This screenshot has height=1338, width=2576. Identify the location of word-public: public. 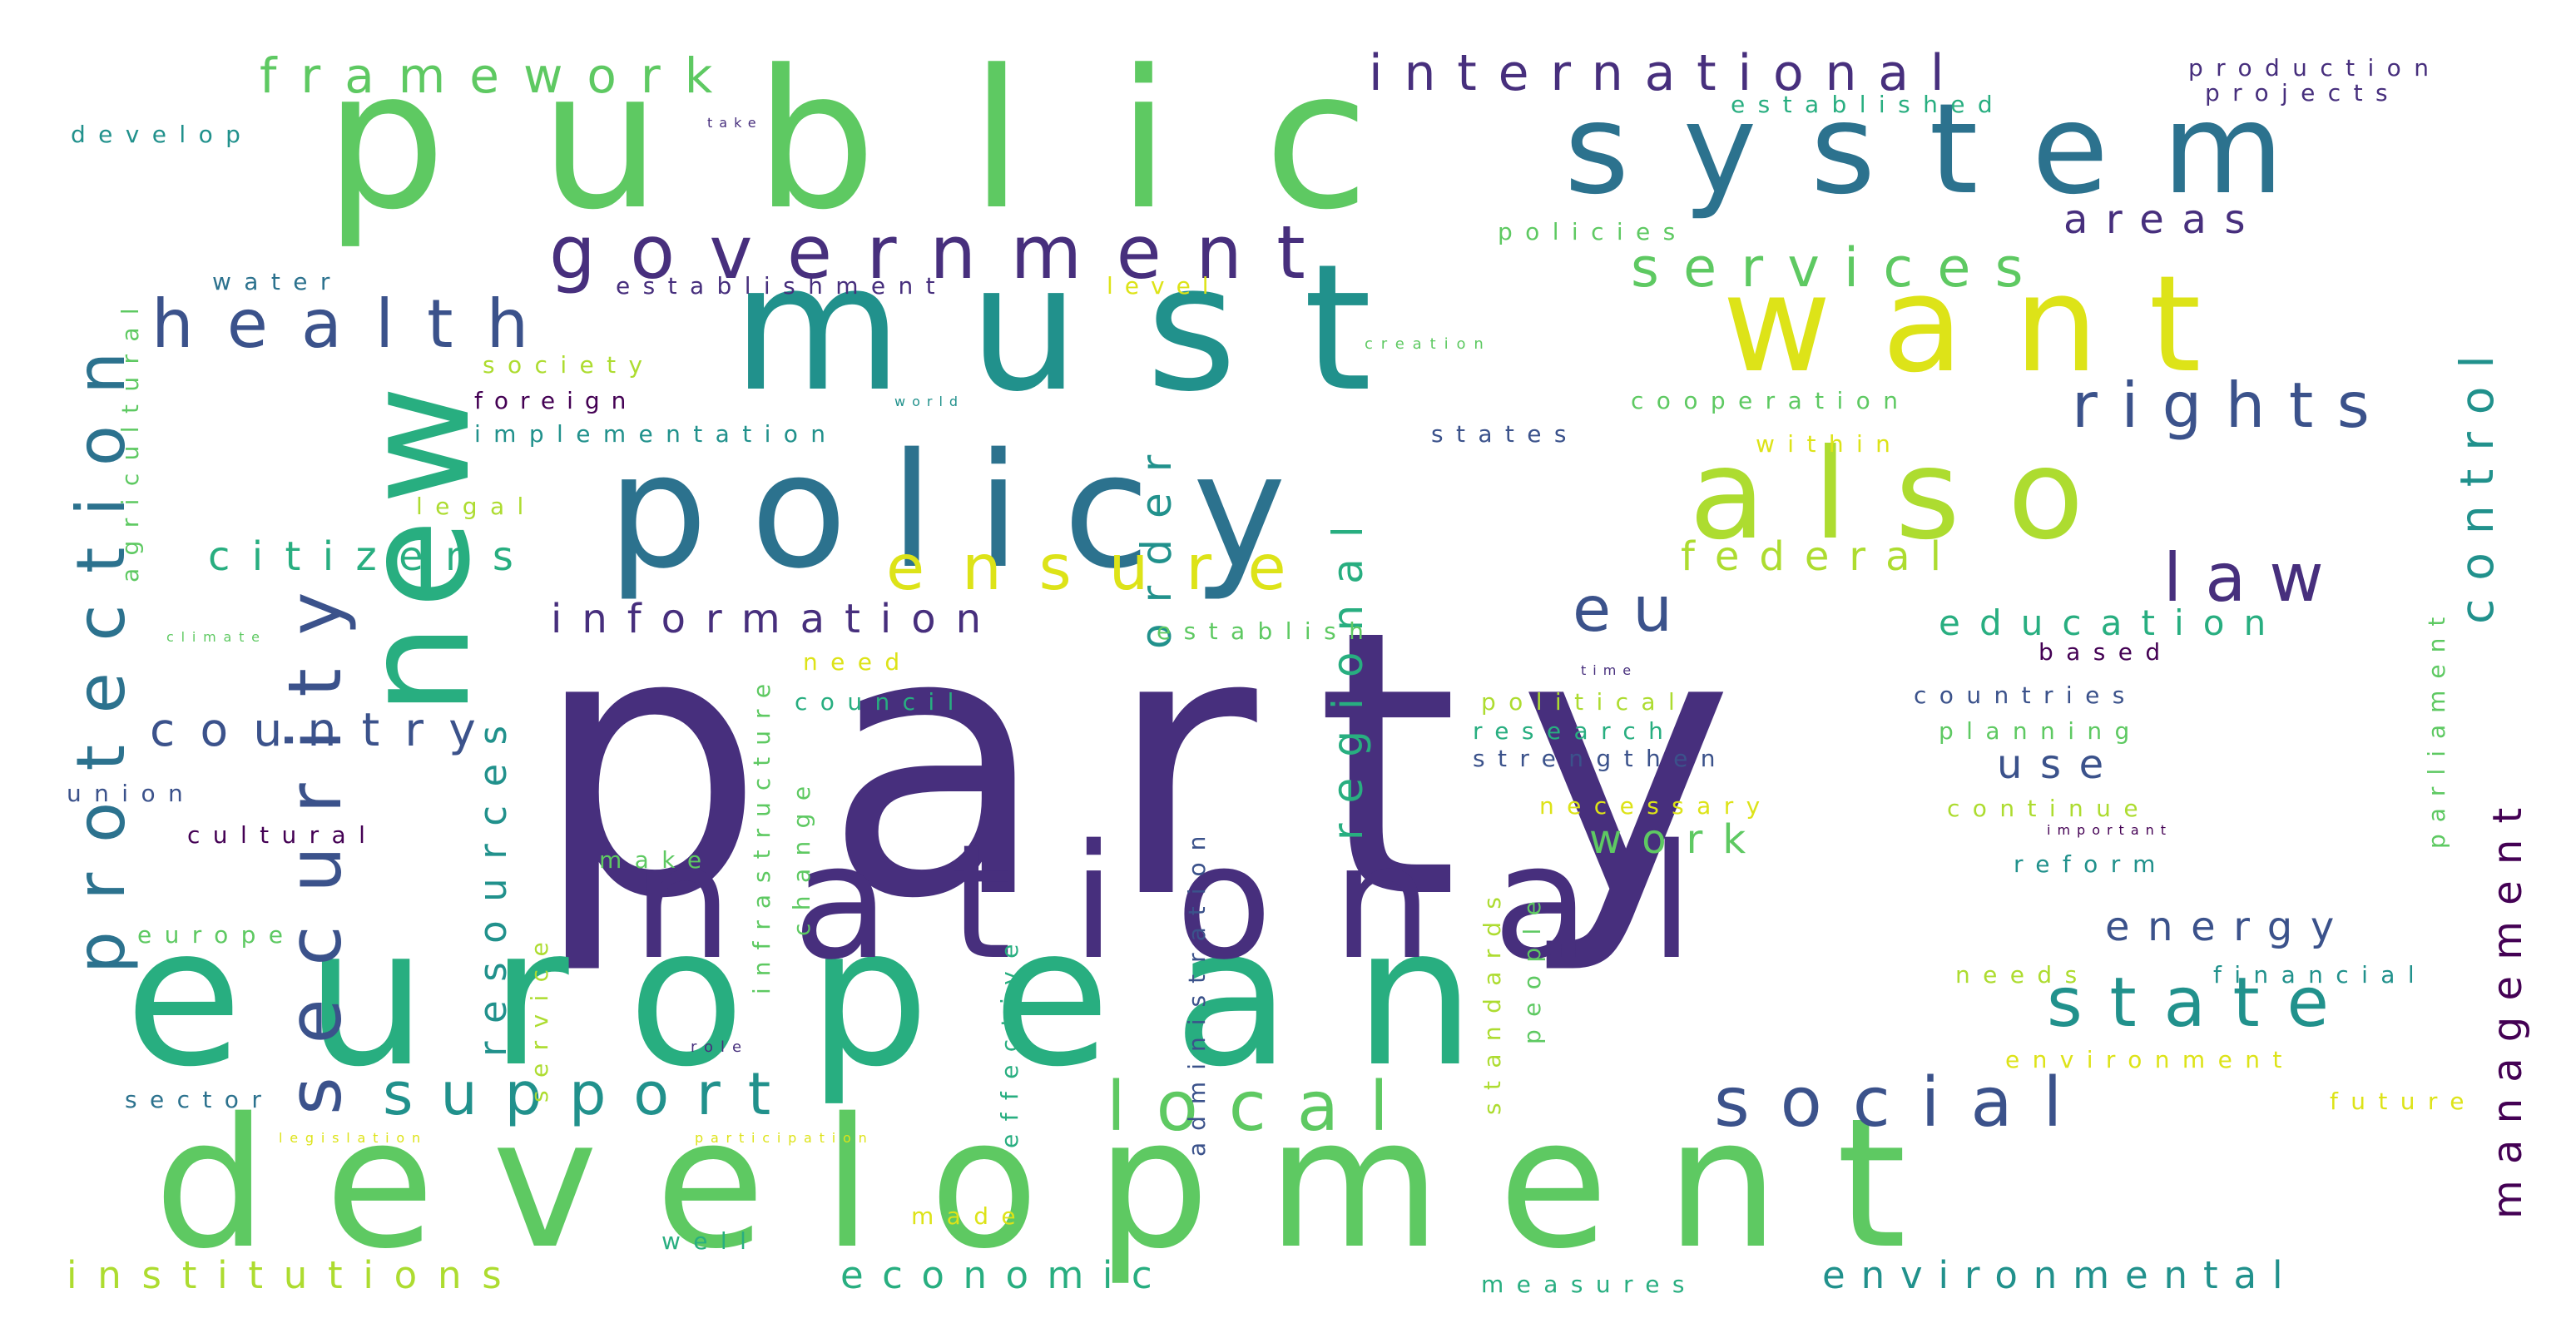
(894, 141).